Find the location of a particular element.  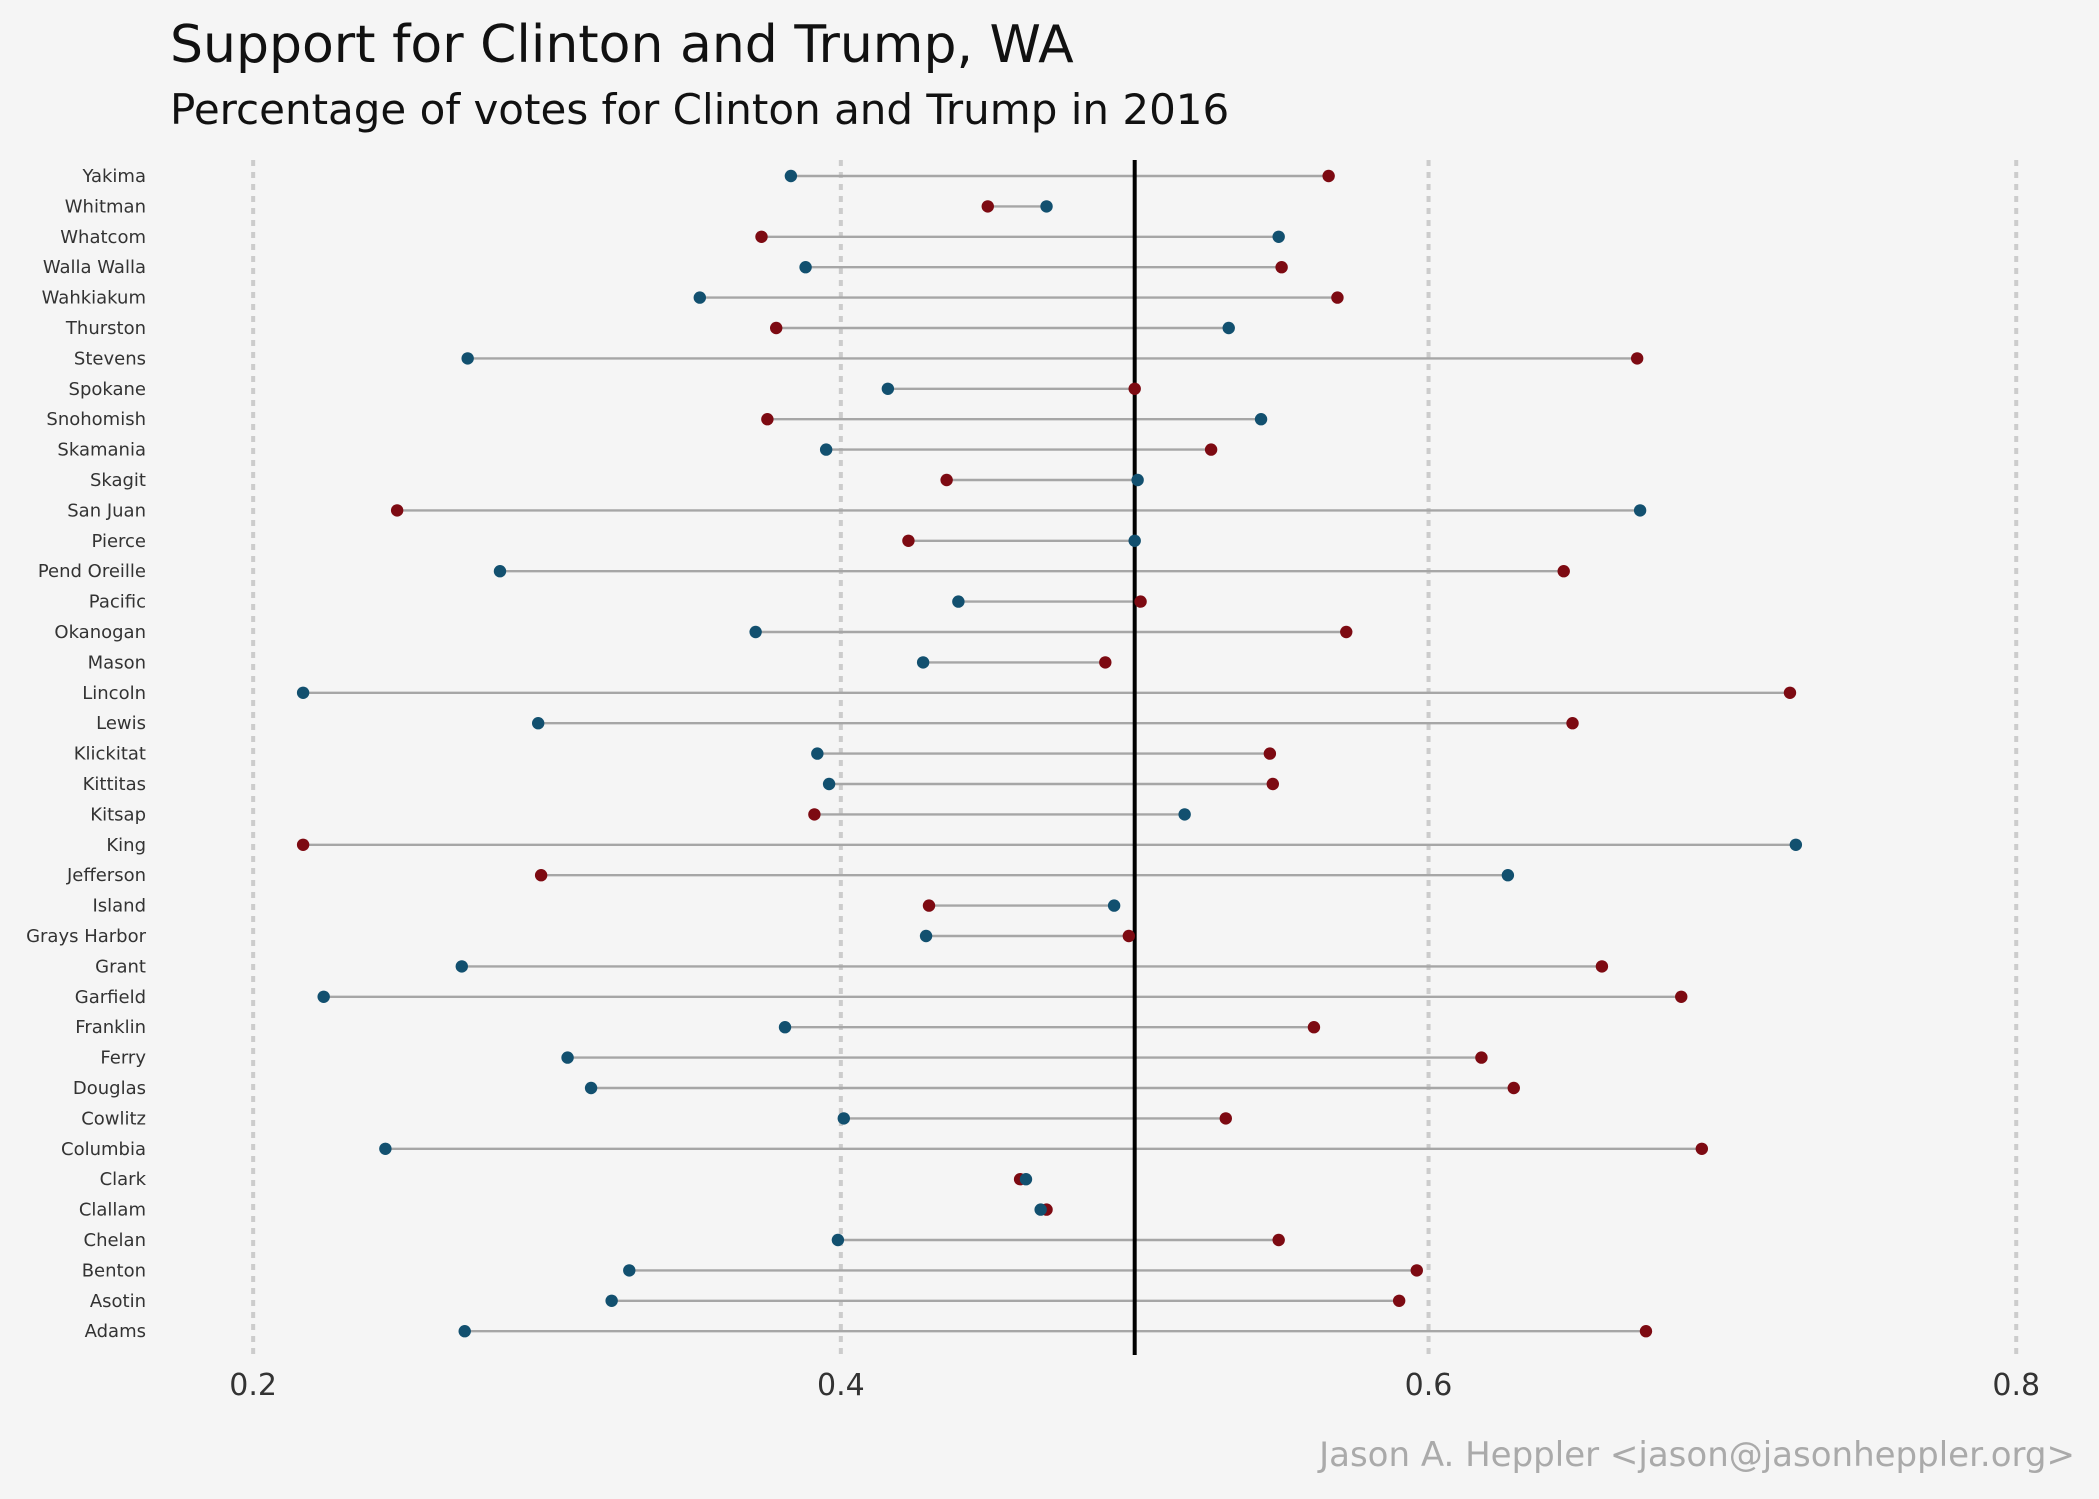

county-label: Yakima is located at coordinates (113, 176).